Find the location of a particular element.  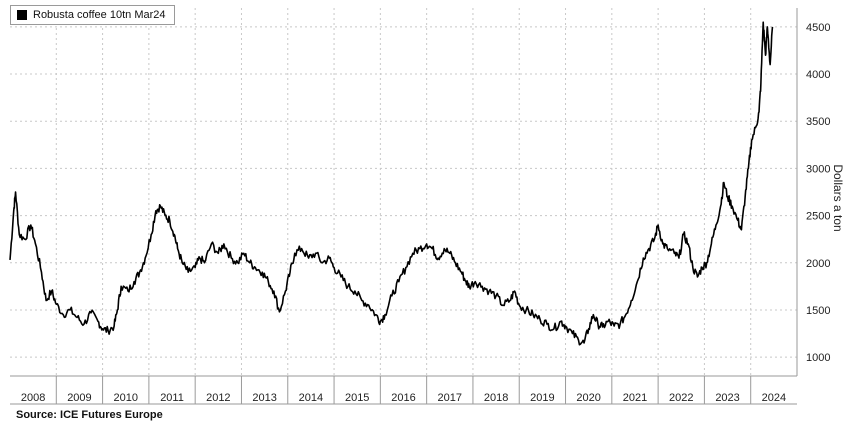

y-tick-label: 2000 is located at coordinates (818, 264).